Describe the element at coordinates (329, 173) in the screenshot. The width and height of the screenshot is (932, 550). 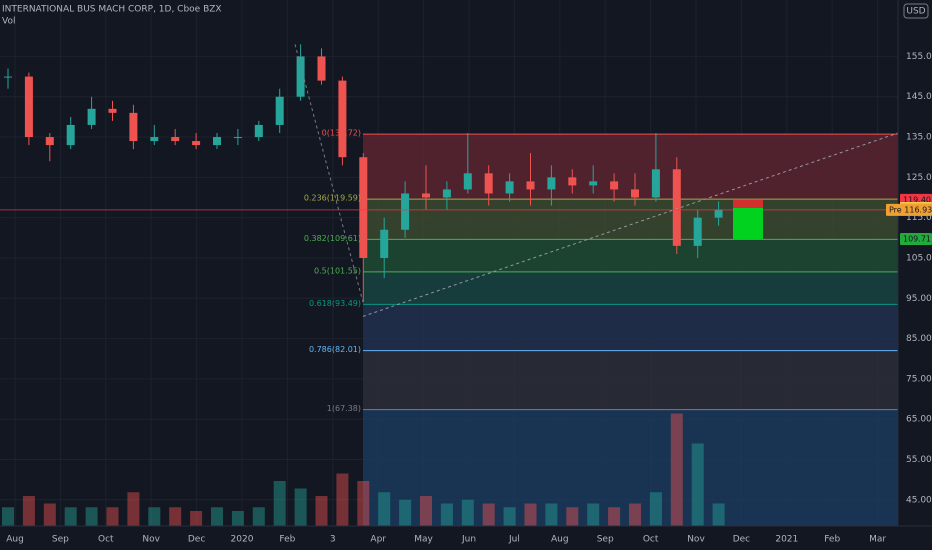
I see `retracement-line` at that location.